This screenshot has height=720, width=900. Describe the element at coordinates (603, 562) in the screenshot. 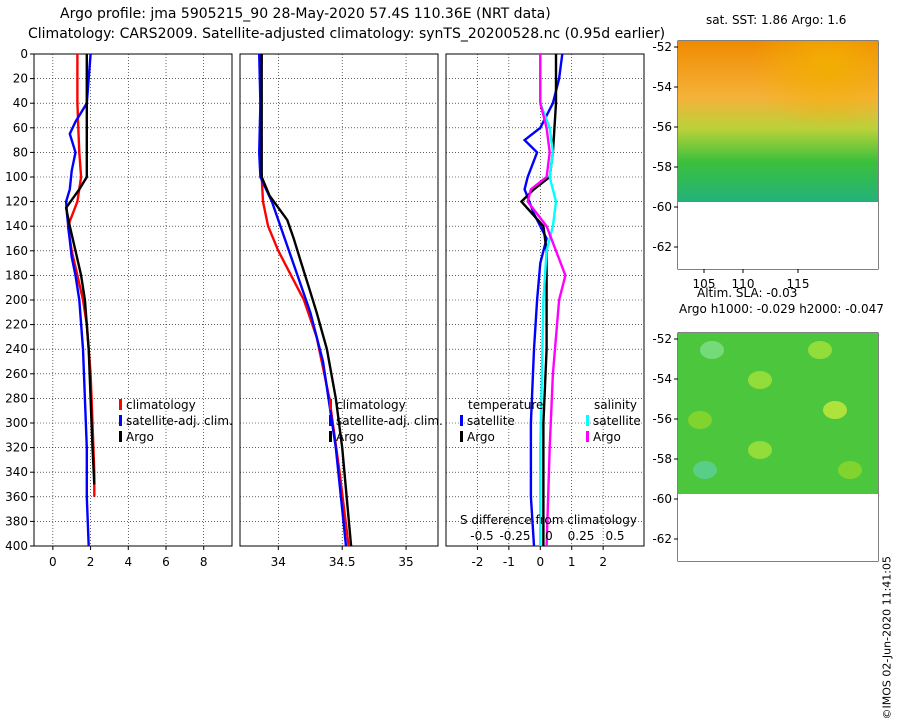

I see `difference-profile-xtick-label: 2` at that location.